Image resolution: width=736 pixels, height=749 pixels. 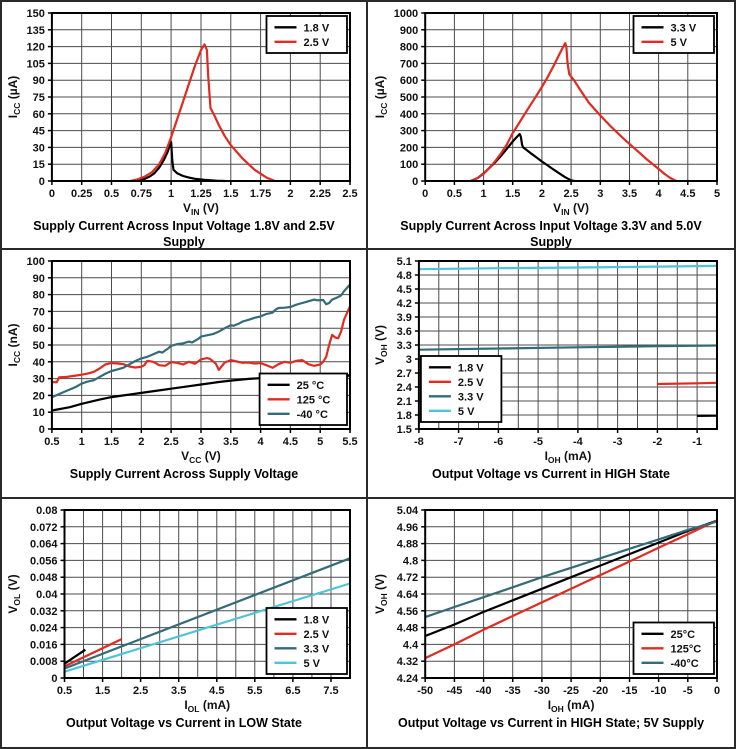 What do you see at coordinates (578, 442) in the screenshot?
I see `x-tick-label: -4` at bounding box center [578, 442].